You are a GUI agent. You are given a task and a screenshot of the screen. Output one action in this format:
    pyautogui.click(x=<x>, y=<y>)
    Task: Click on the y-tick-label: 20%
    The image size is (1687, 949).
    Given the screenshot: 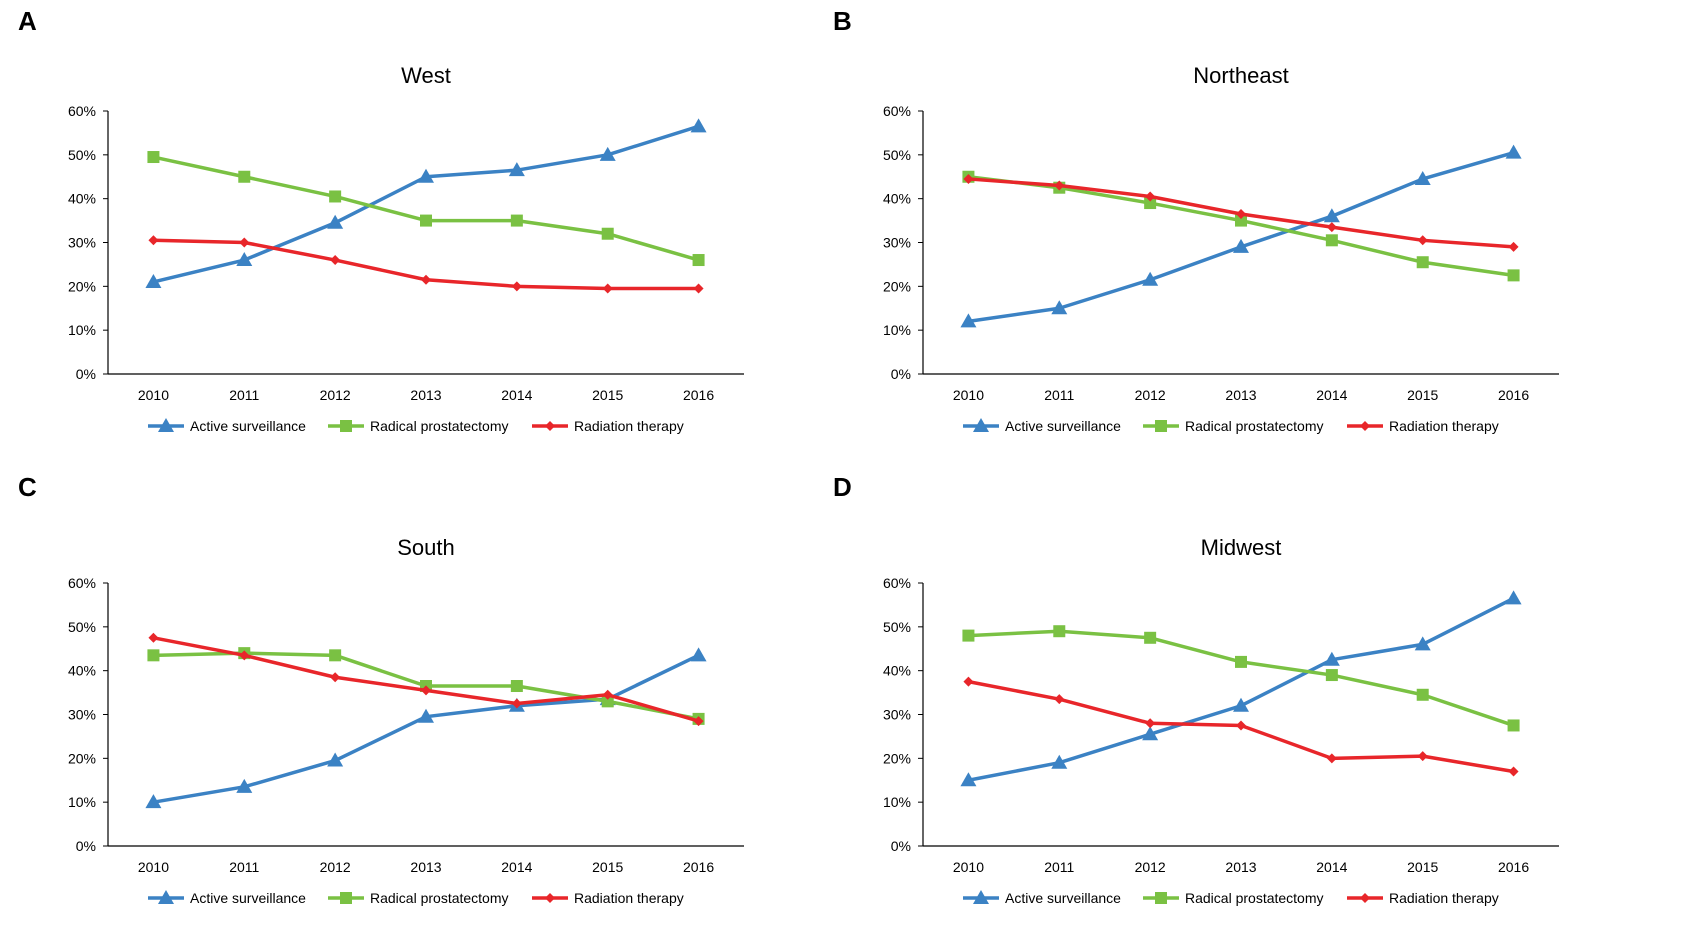 What is the action you would take?
    pyautogui.click(x=82, y=286)
    